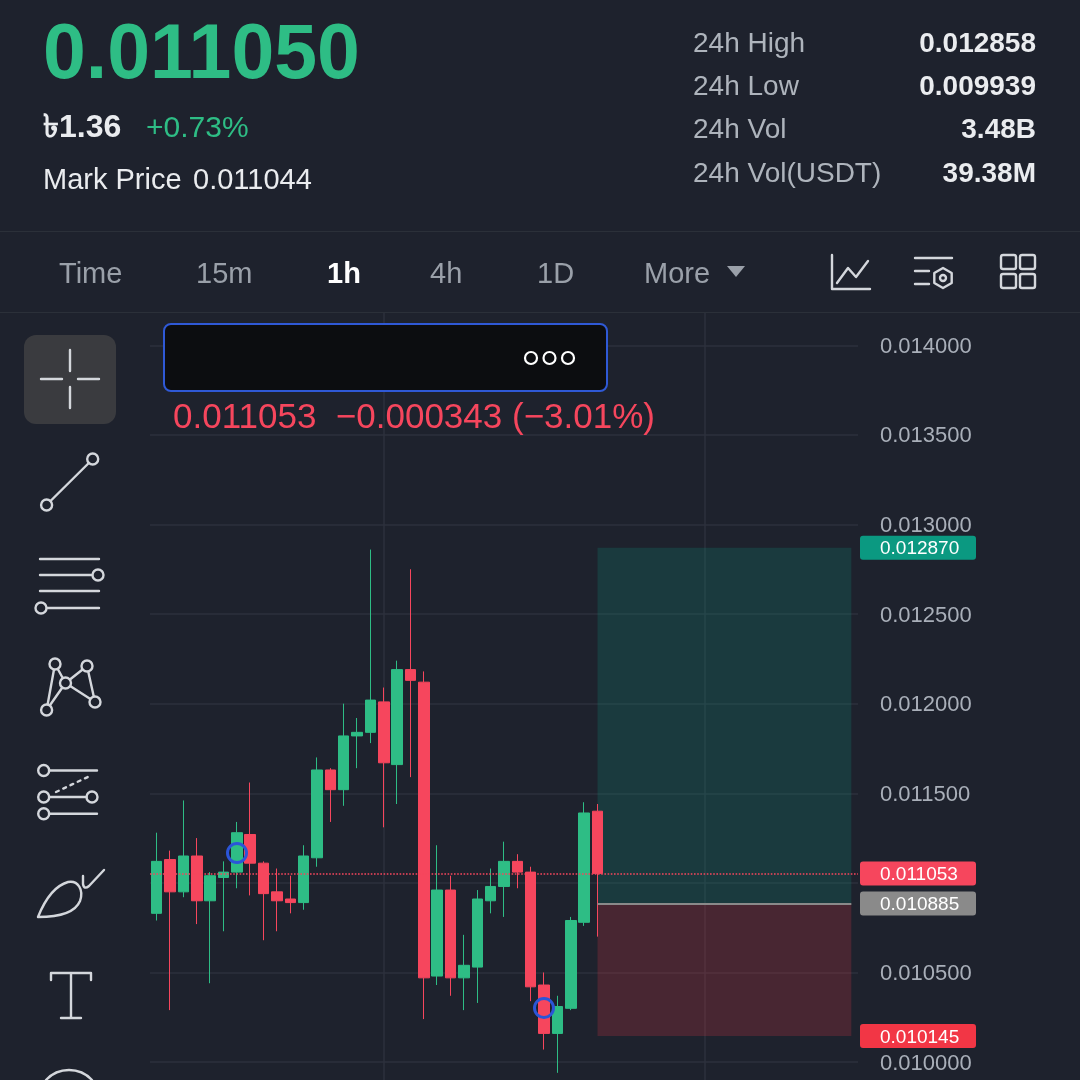 This screenshot has width=1080, height=1080. What do you see at coordinates (344, 273) in the screenshot?
I see `text: 1h` at bounding box center [344, 273].